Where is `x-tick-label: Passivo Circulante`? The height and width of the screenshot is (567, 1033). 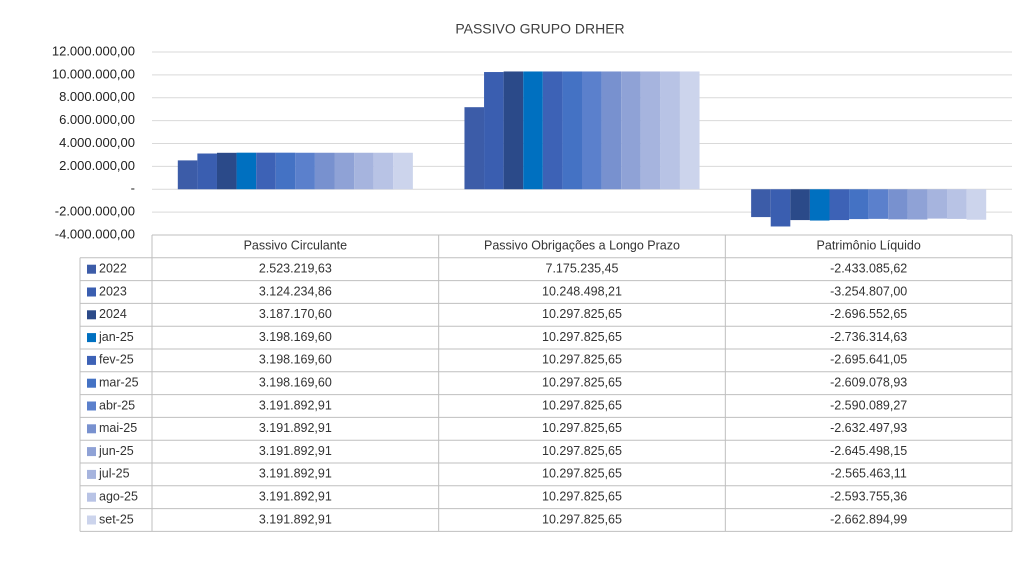
x-tick-label: Passivo Circulante is located at coordinates (296, 246).